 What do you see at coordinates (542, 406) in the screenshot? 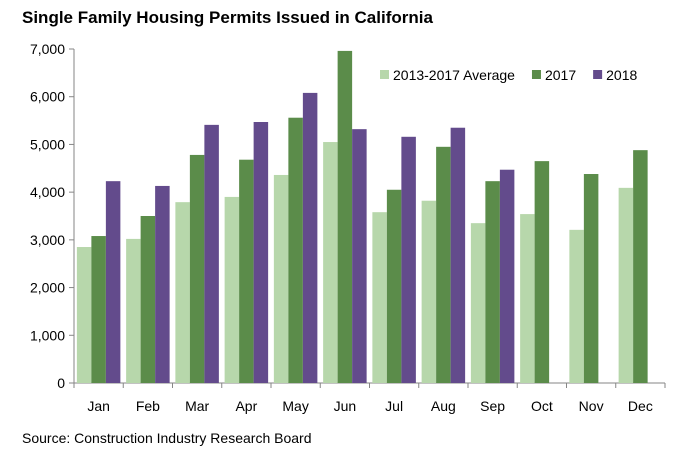
I see `x-tick-label: Oct` at bounding box center [542, 406].